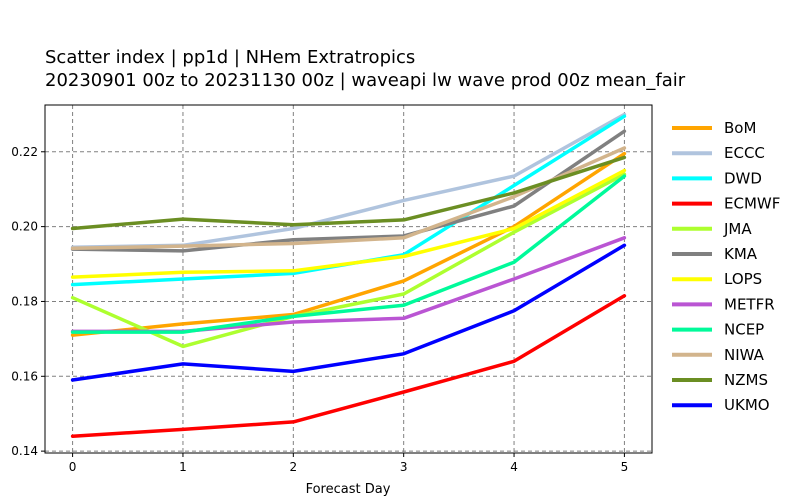 This screenshot has height=500, width=800. I want to click on legend-label-dwd: DWD, so click(743, 178).